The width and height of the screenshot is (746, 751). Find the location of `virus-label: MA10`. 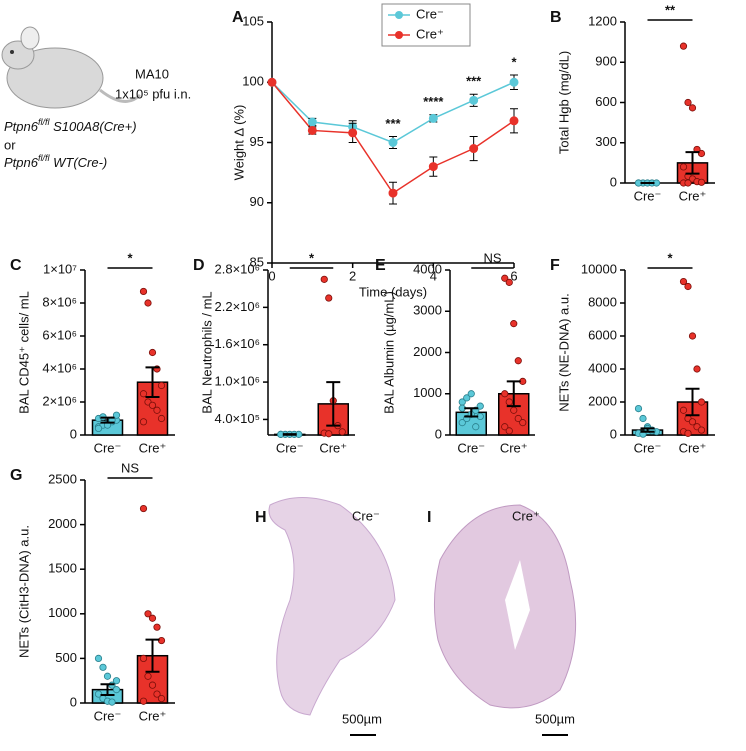

virus-label: MA10 is located at coordinates (152, 73).